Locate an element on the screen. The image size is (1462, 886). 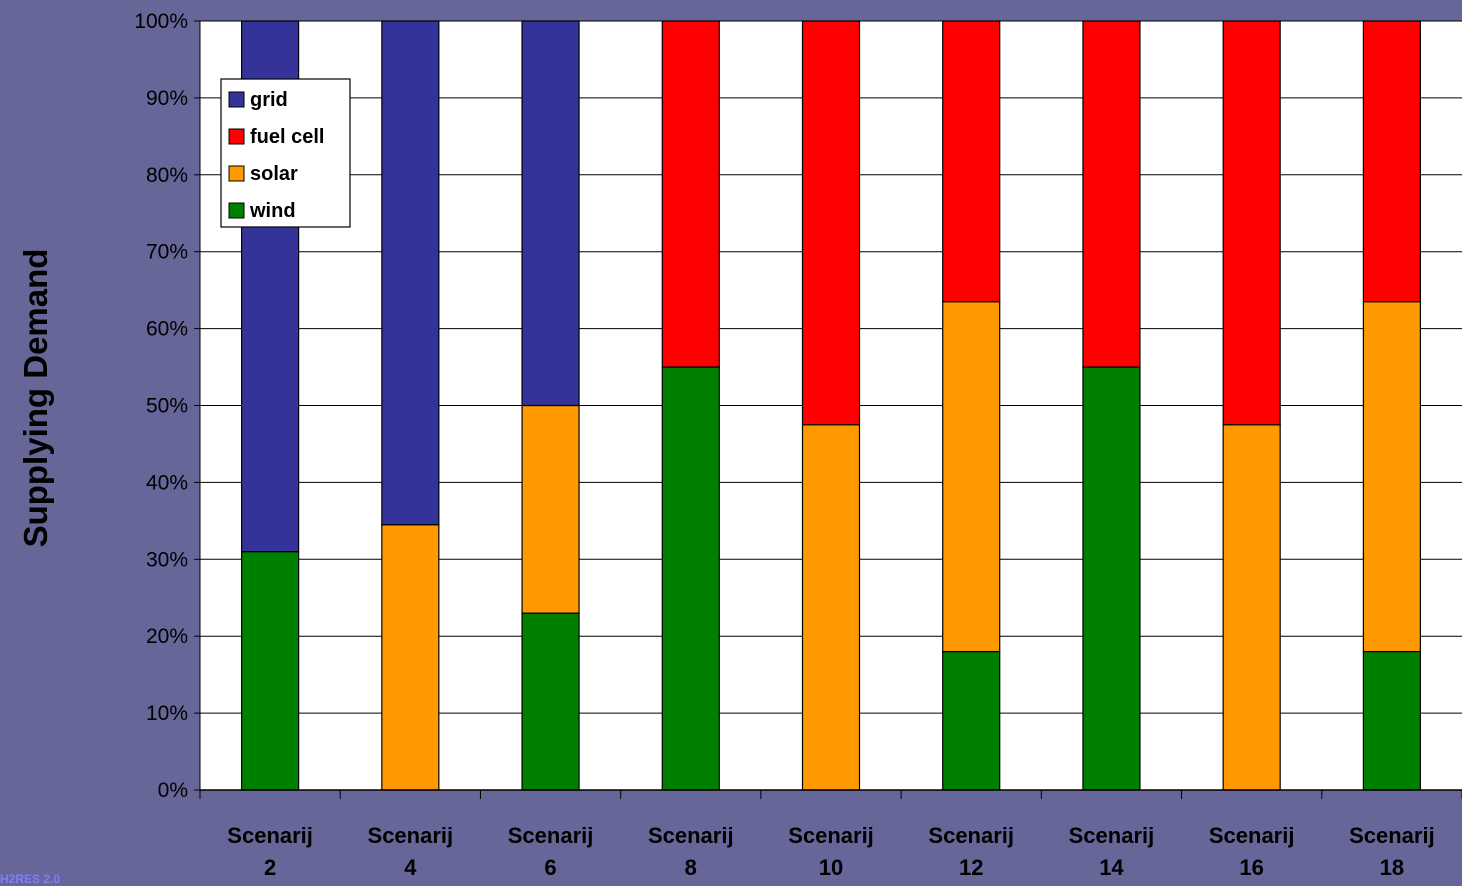
x-tick-label: Scenarij 4 is located at coordinates (411, 851).